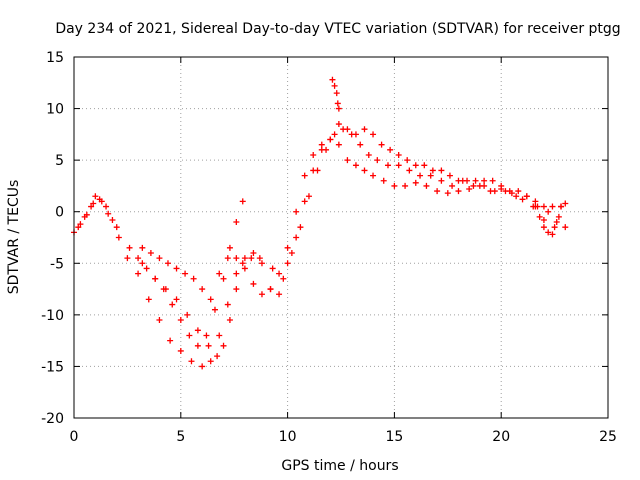 Image resolution: width=640 pixels, height=480 pixels. What do you see at coordinates (74, 437) in the screenshot?
I see `x-tick-label: 0` at bounding box center [74, 437].